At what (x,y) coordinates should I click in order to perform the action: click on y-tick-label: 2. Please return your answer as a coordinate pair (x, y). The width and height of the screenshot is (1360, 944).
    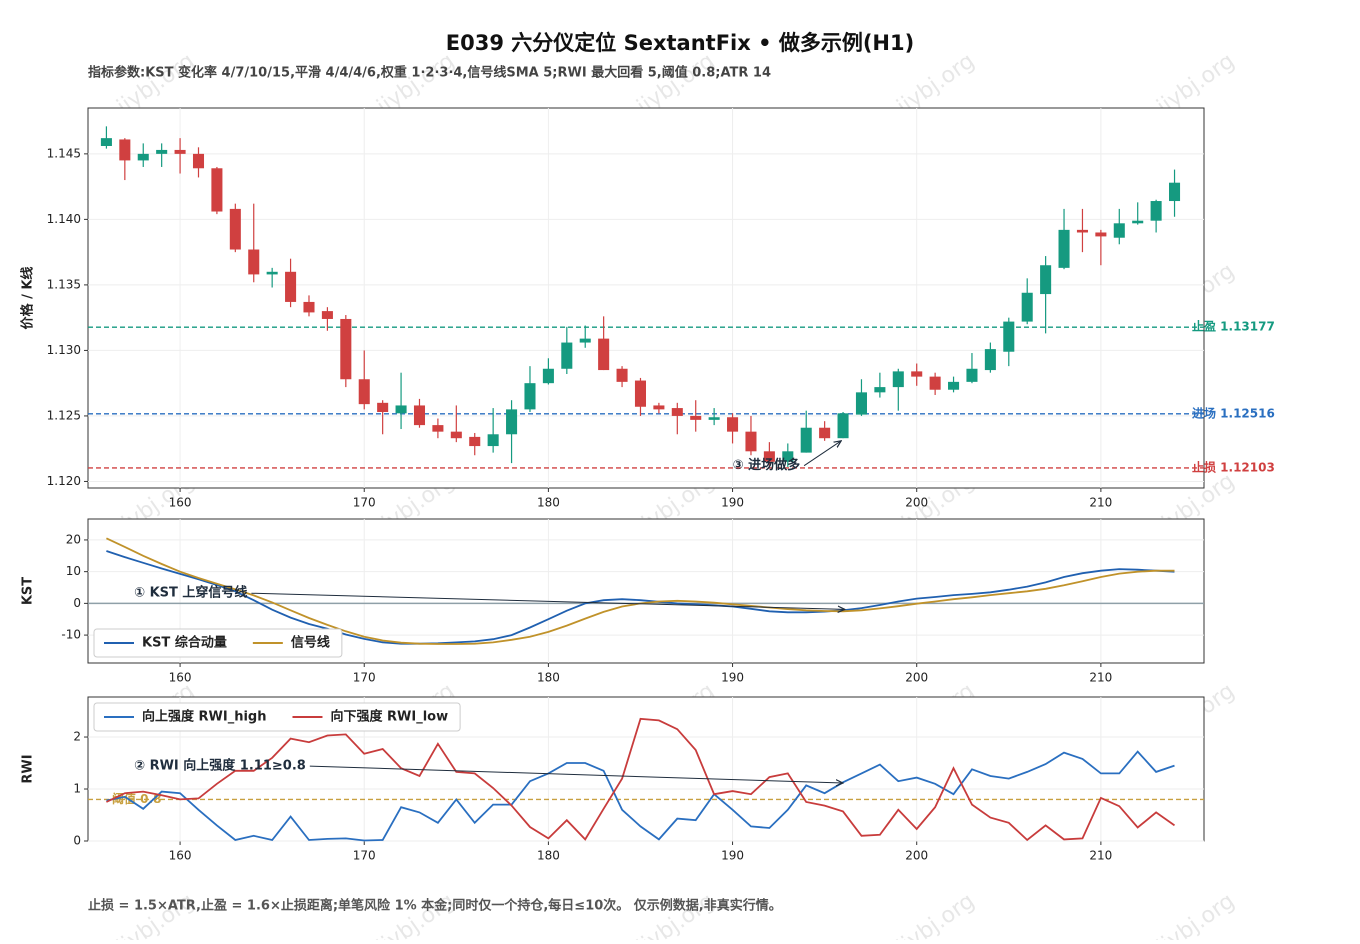
    Looking at the image, I should click on (77, 737).